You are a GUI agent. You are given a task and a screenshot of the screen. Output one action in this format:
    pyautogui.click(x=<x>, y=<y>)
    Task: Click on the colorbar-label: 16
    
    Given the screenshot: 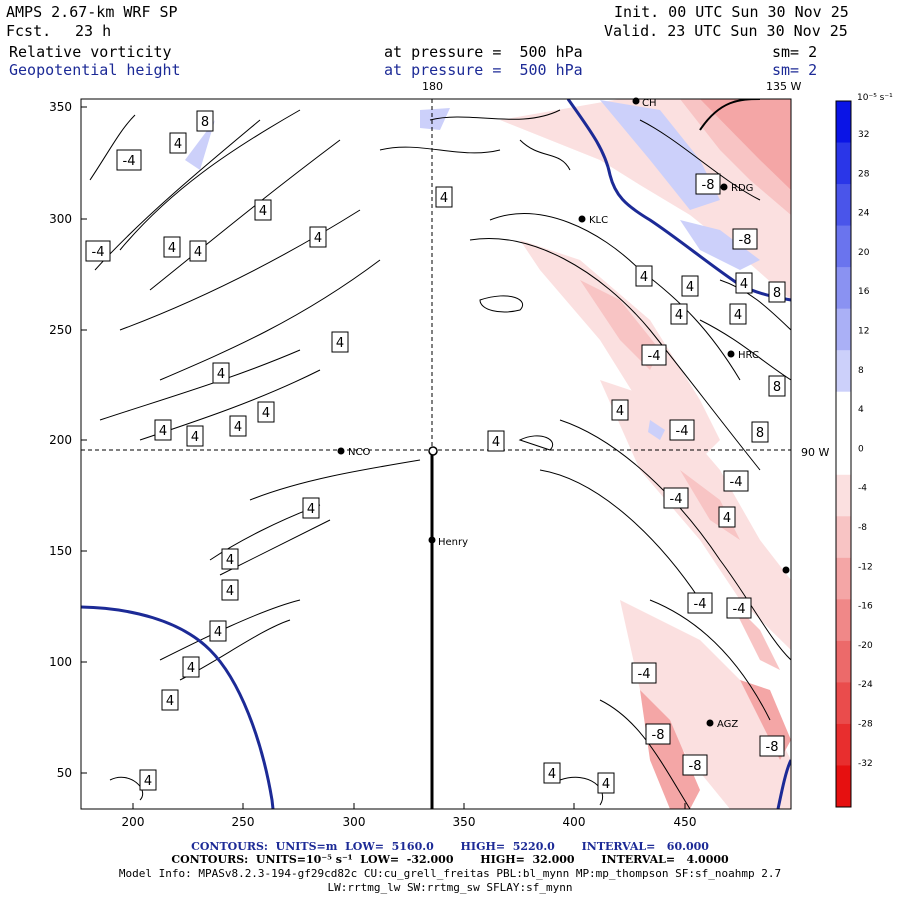 What is the action you would take?
    pyautogui.click(x=864, y=292)
    